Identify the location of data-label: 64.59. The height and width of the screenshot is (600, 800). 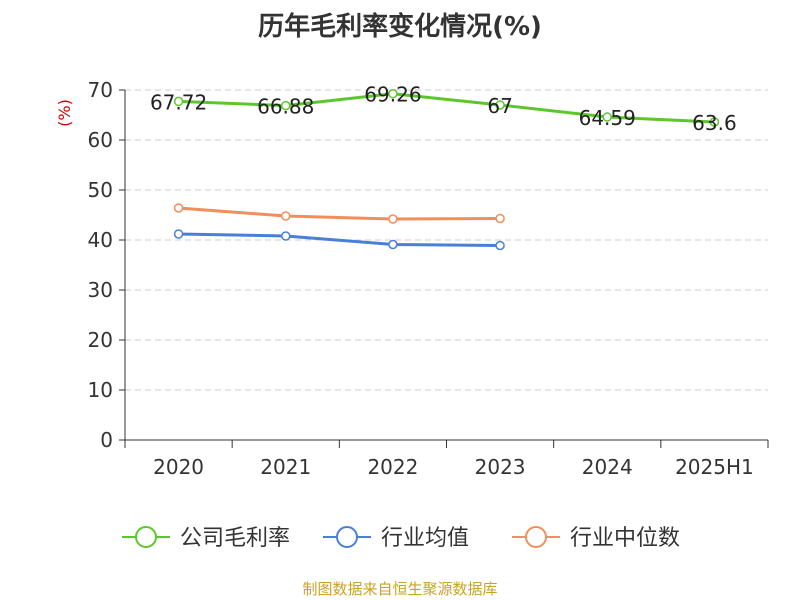
(607, 118).